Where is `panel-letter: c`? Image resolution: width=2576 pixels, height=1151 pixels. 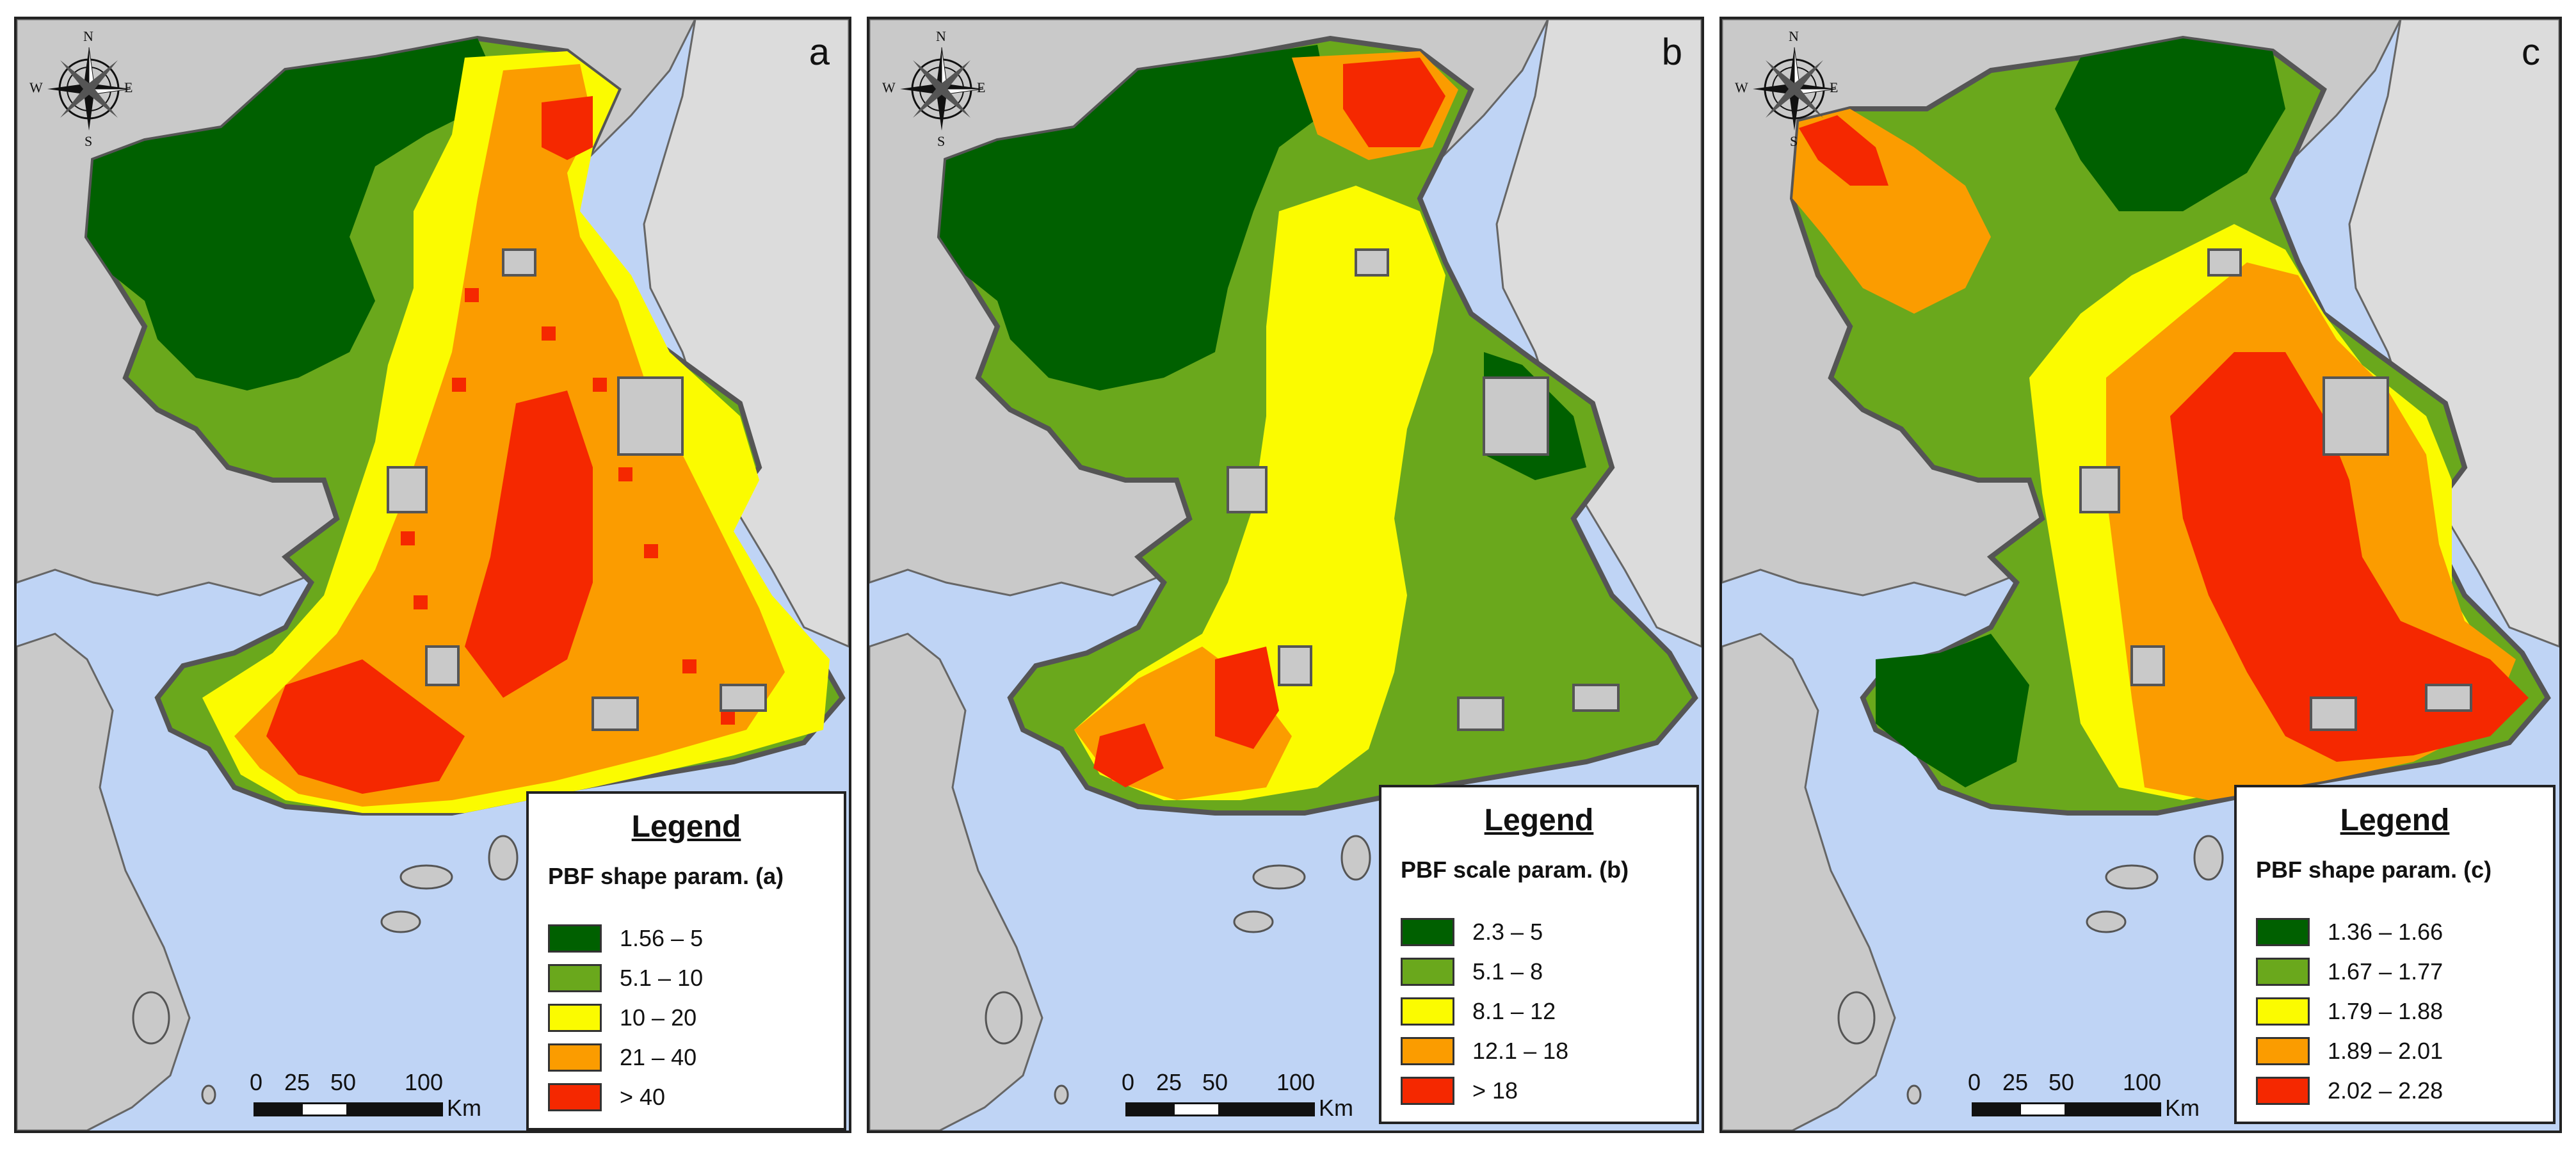 panel-letter: c is located at coordinates (2531, 52).